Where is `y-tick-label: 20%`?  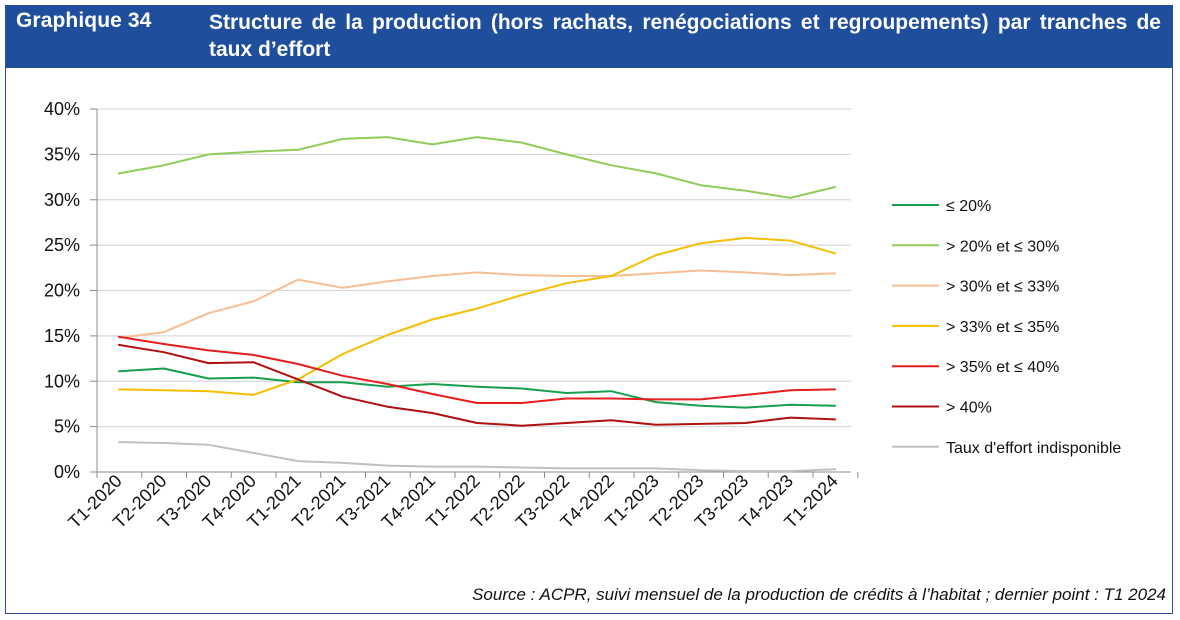 y-tick-label: 20% is located at coordinates (62, 291).